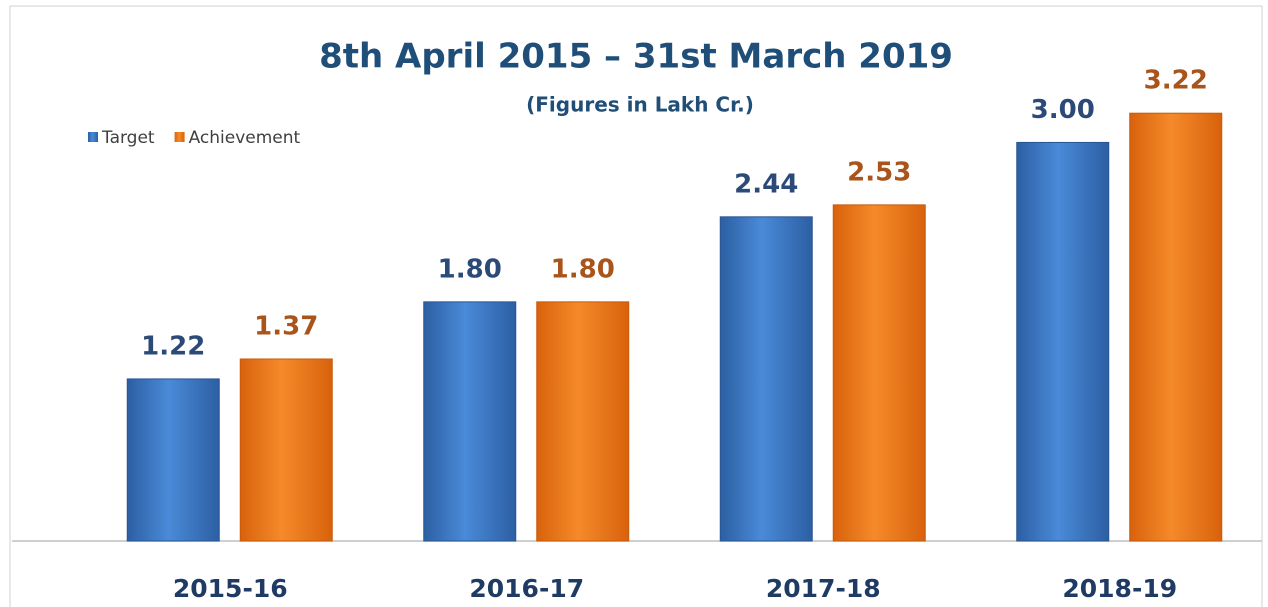 Image resolution: width=1268 pixels, height=607 pixels. What do you see at coordinates (823, 588) in the screenshot?
I see `x-tick-label: 2017-18` at bounding box center [823, 588].